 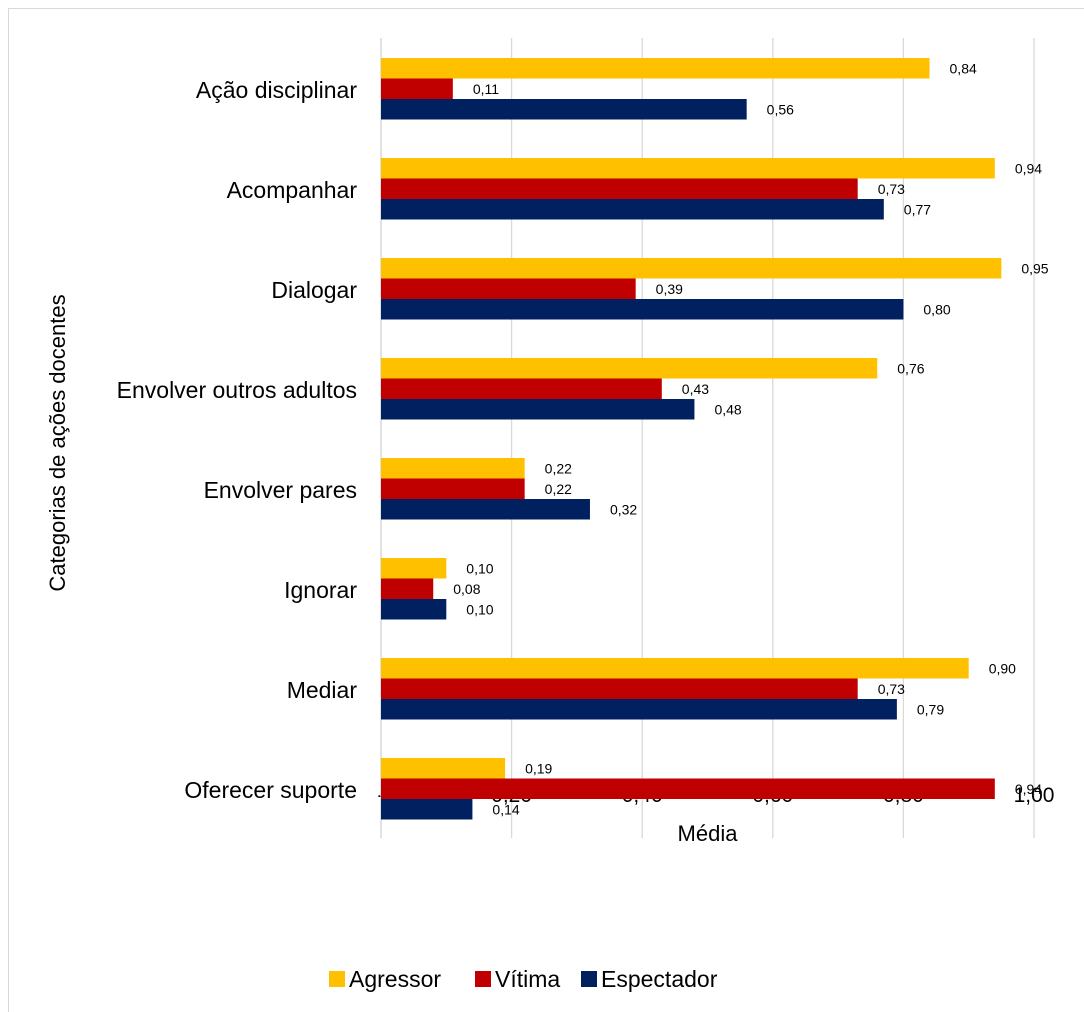 I want to click on data-label: 0,84, so click(x=963, y=68).